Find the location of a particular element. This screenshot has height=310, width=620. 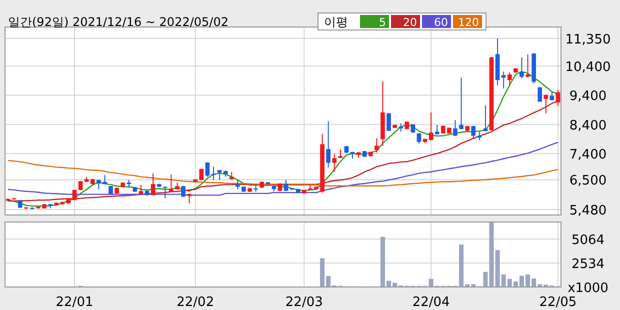

y-tick-label: x1000 is located at coordinates (588, 288).